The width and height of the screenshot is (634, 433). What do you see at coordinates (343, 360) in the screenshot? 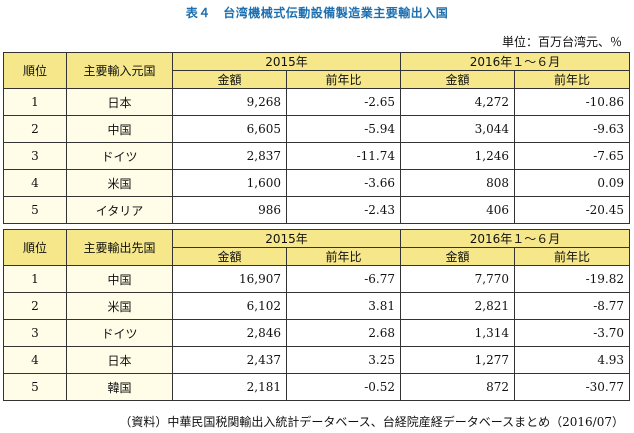
I see `yoy-2015-cell: 3.25` at bounding box center [343, 360].